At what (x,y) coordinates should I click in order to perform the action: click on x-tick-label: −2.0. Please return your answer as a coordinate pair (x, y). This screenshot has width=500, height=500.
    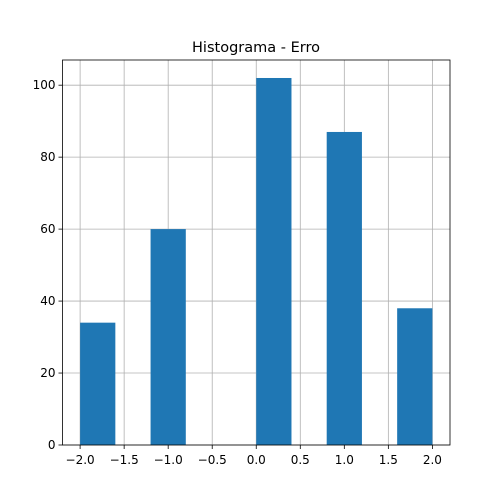
    Looking at the image, I should click on (80, 460).